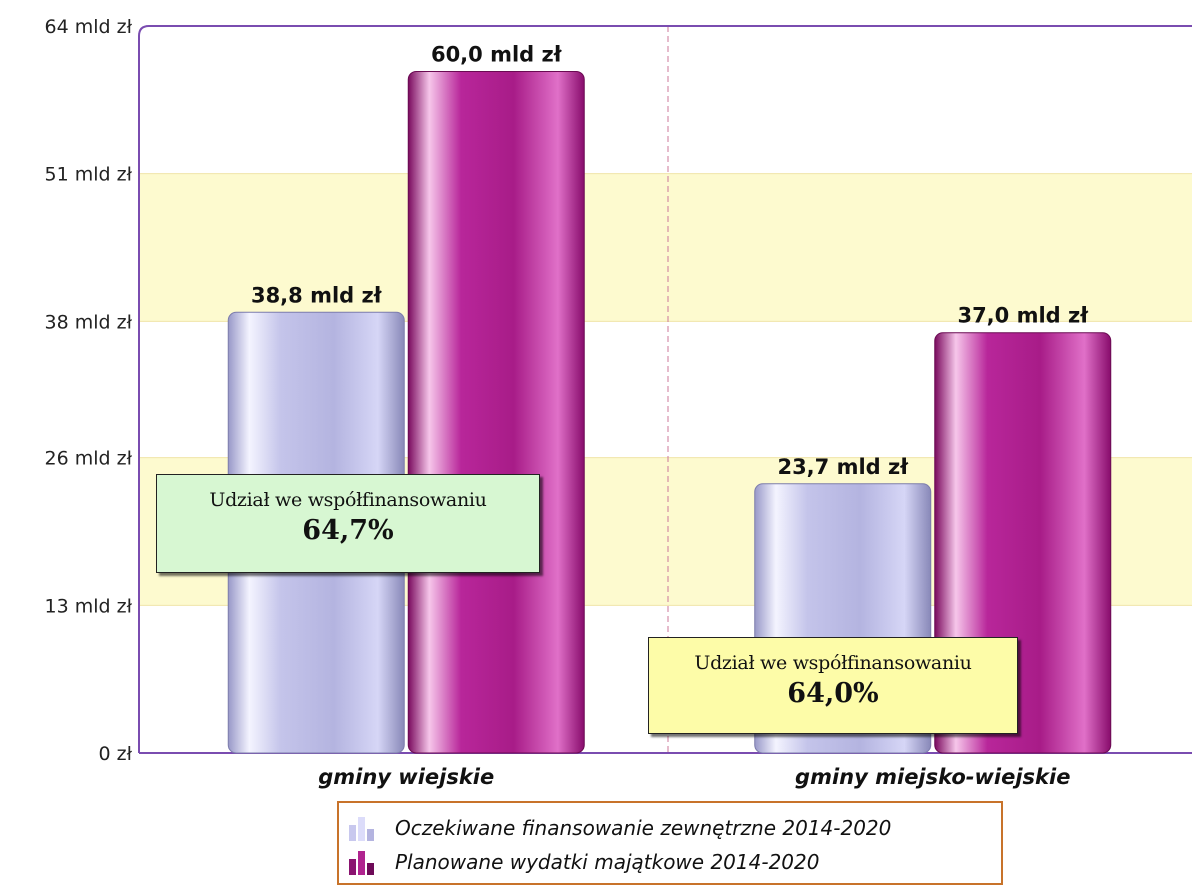  Describe the element at coordinates (833, 693) in the screenshot. I see `annotation-value: 64,0%` at that location.